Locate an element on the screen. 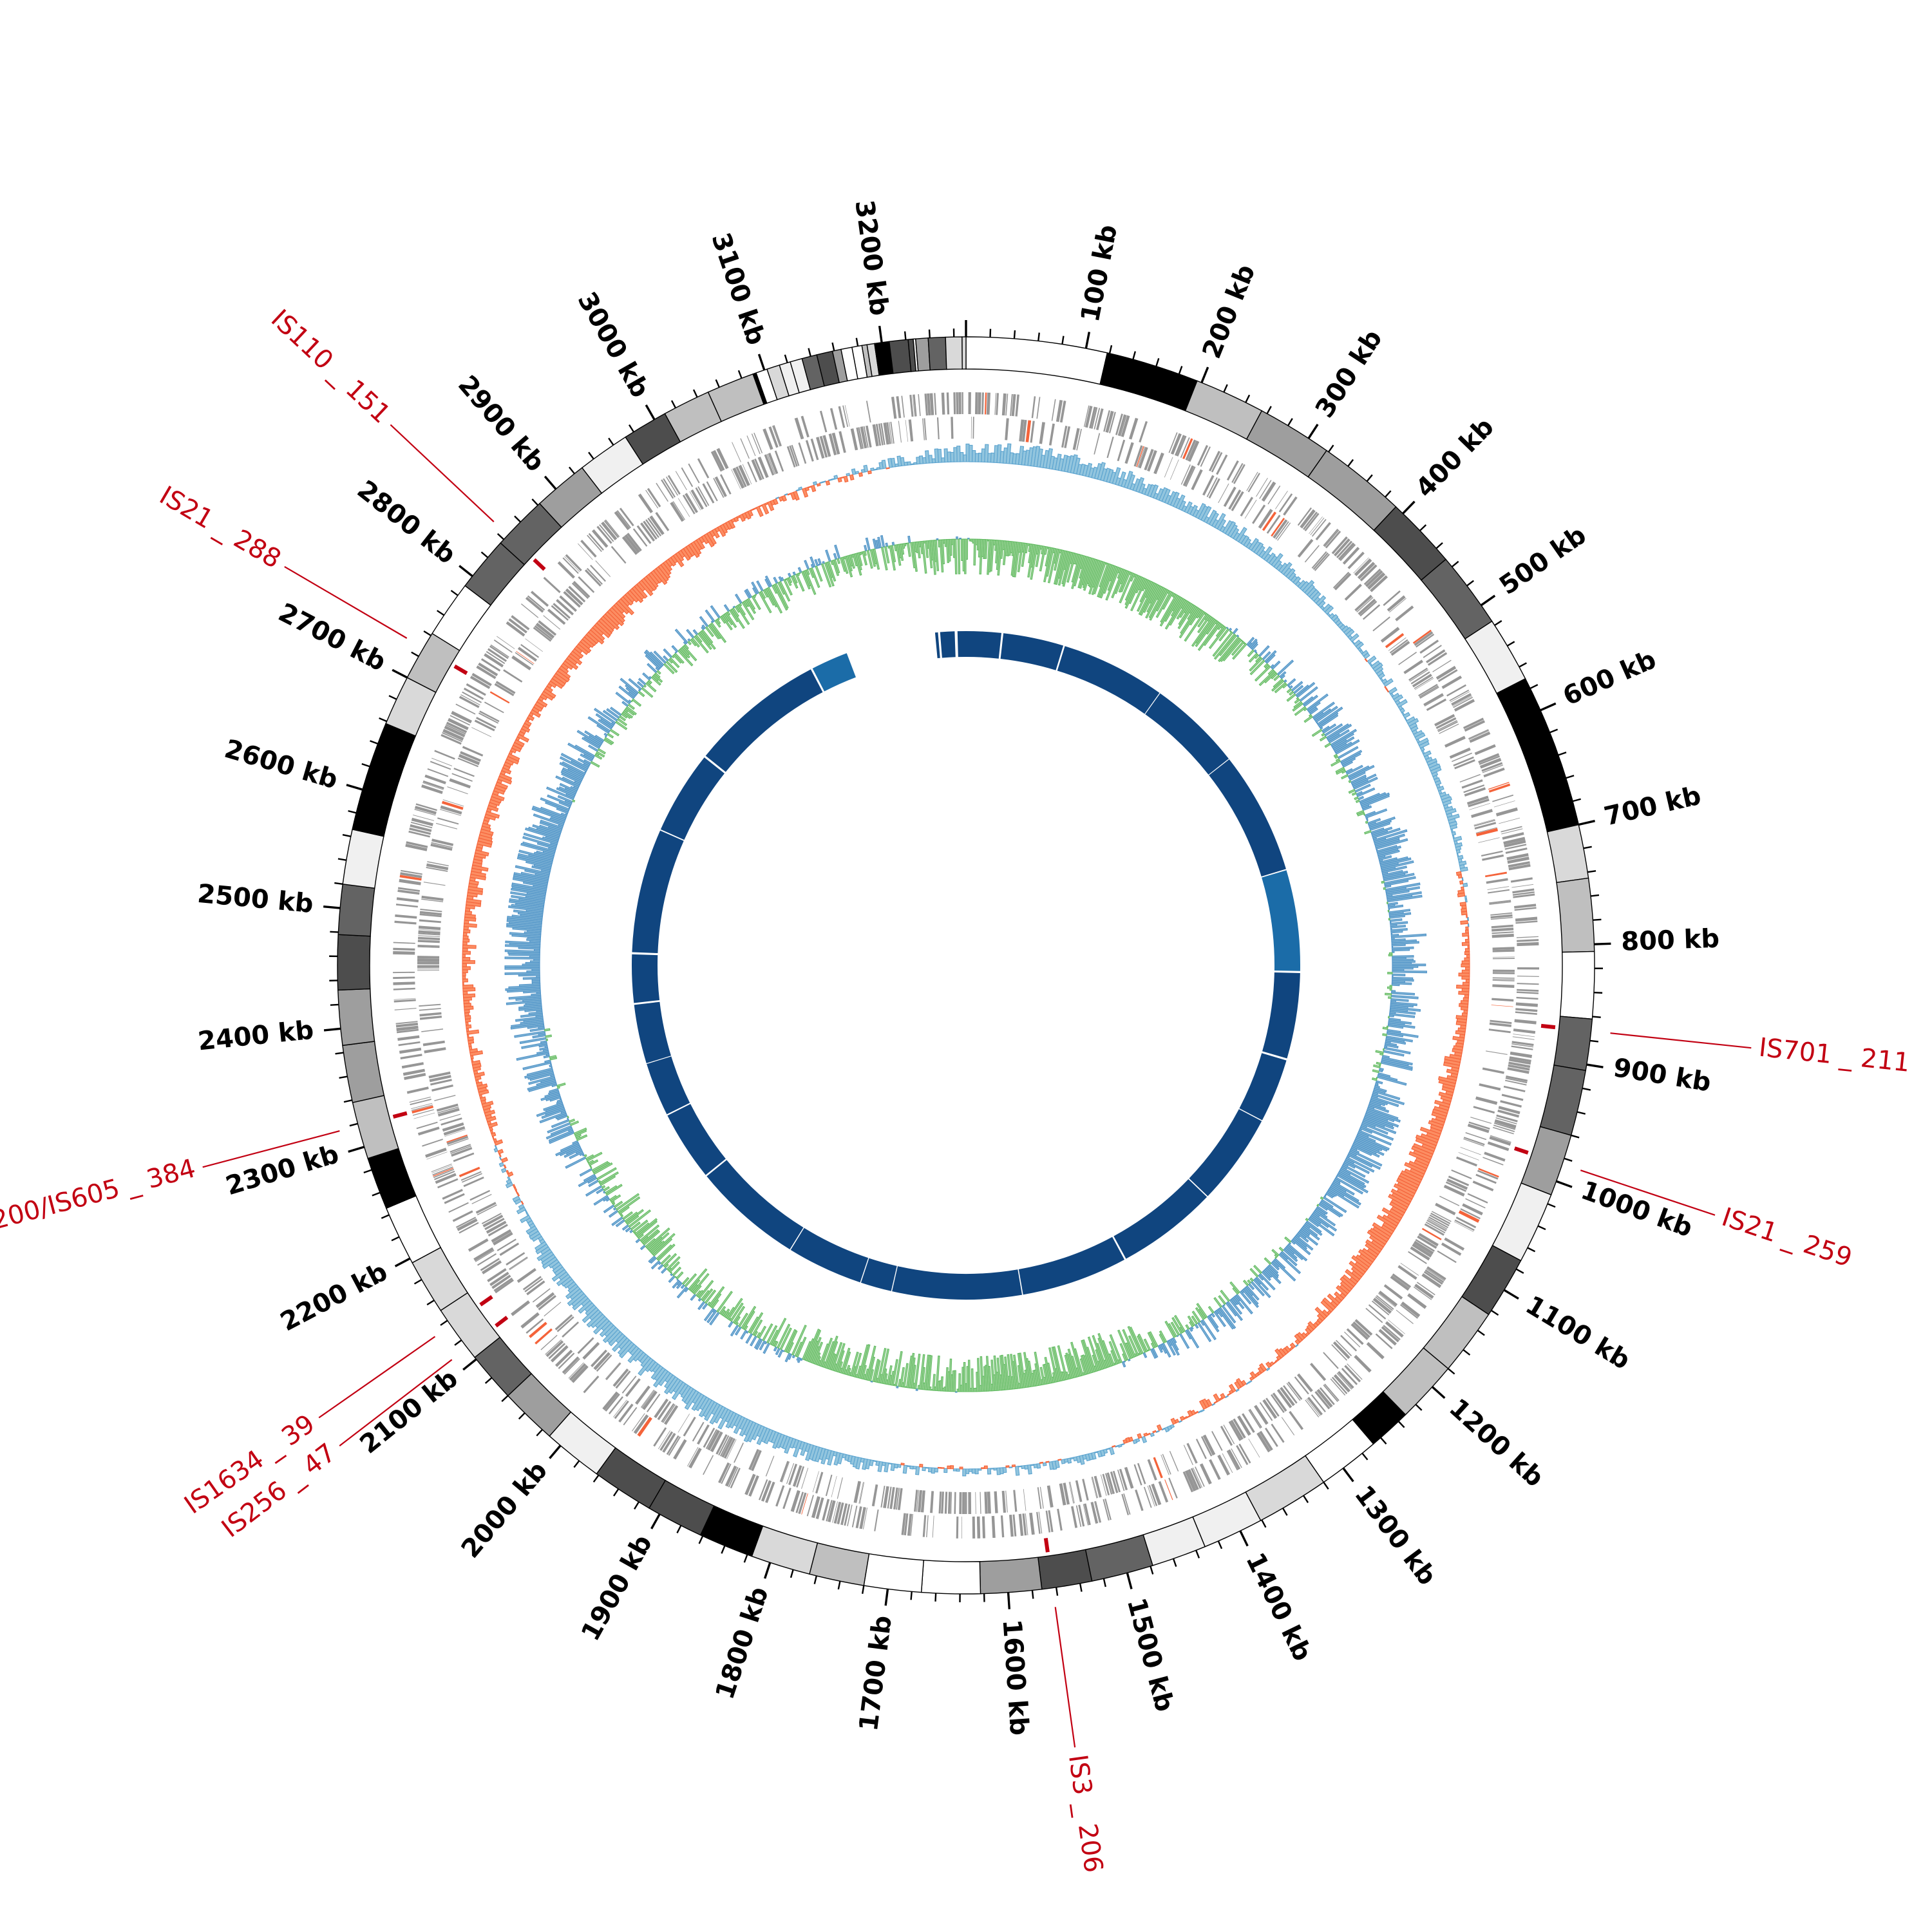 The image size is (1932, 1932). axis-tick-major is located at coordinates (1087, 340).